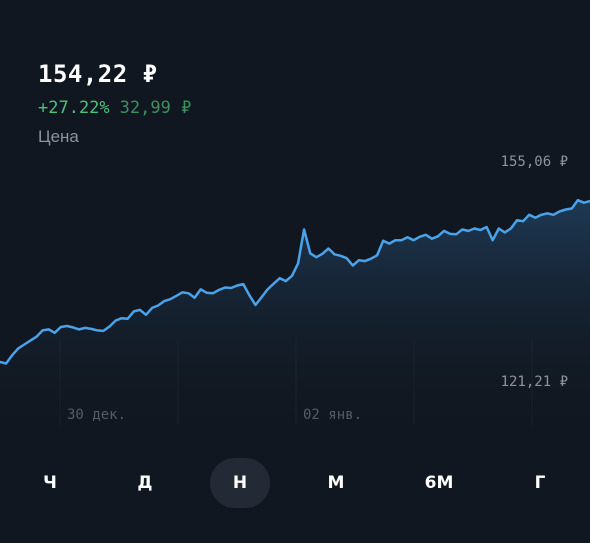  Describe the element at coordinates (50, 483) in the screenshot. I see `period-hour: Ч` at that location.